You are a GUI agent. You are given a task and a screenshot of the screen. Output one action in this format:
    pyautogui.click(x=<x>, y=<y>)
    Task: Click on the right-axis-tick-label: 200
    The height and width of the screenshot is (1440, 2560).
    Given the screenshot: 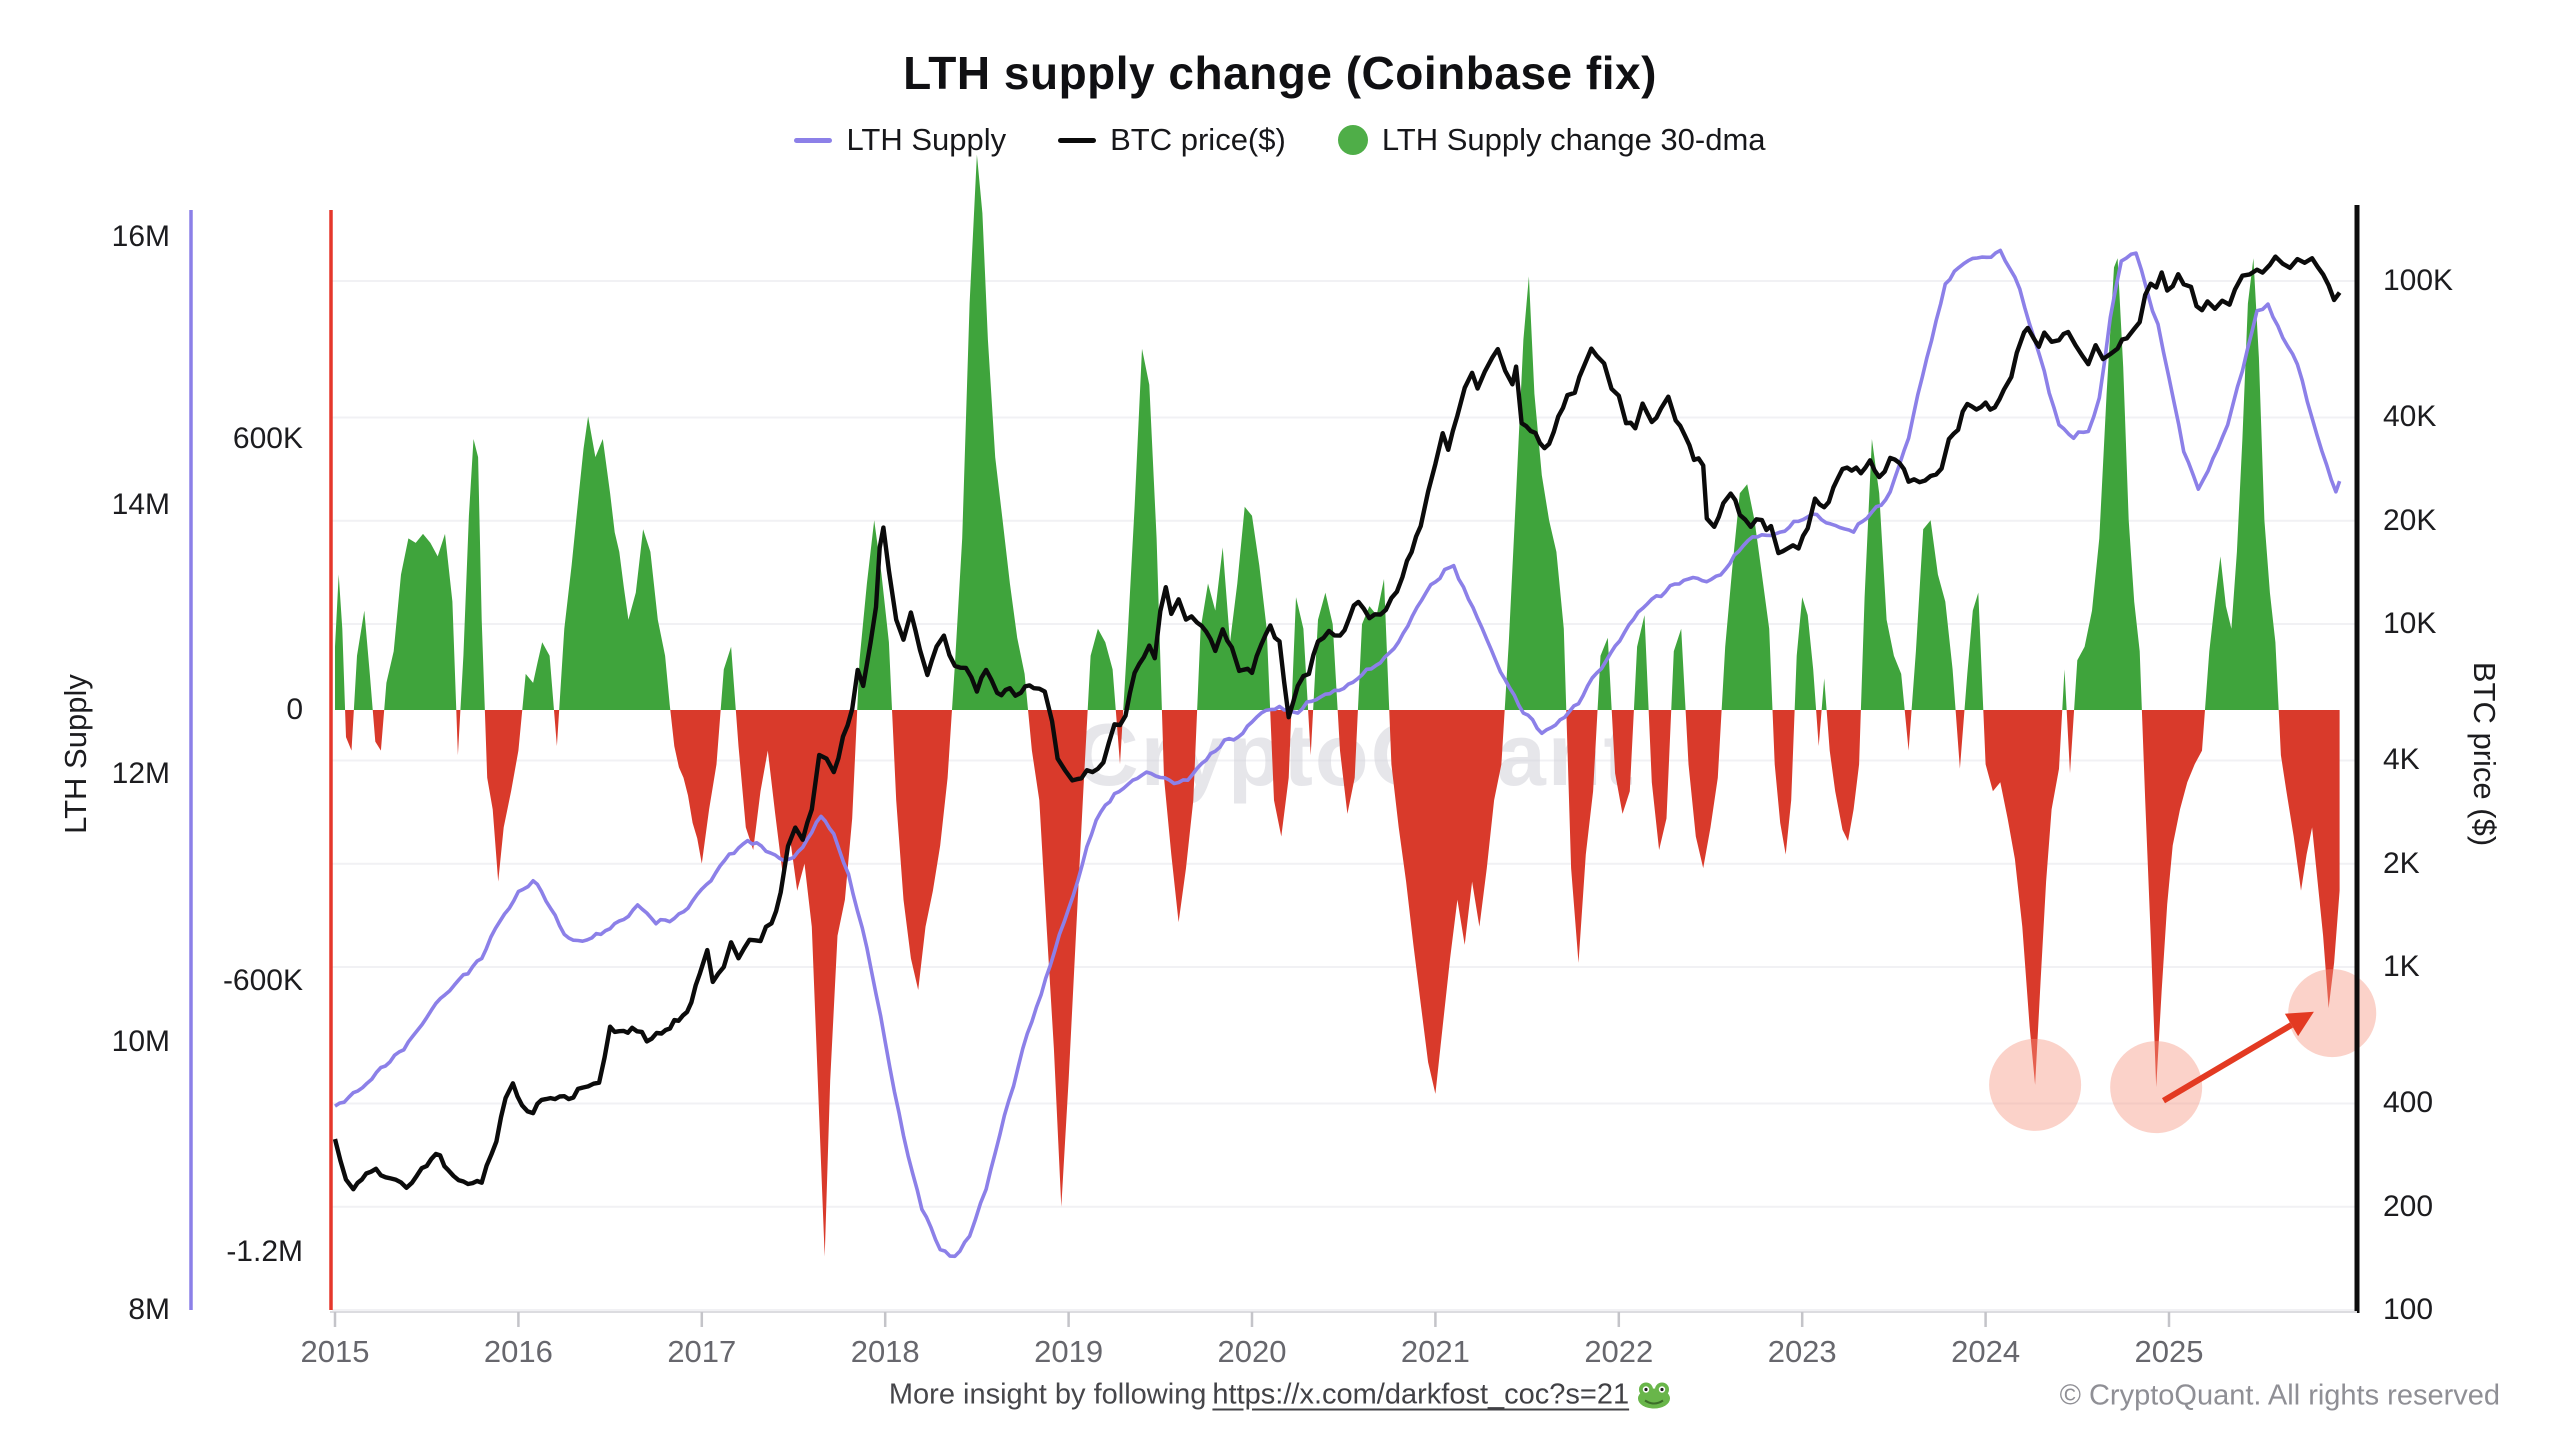 What is the action you would take?
    pyautogui.click(x=2408, y=1206)
    